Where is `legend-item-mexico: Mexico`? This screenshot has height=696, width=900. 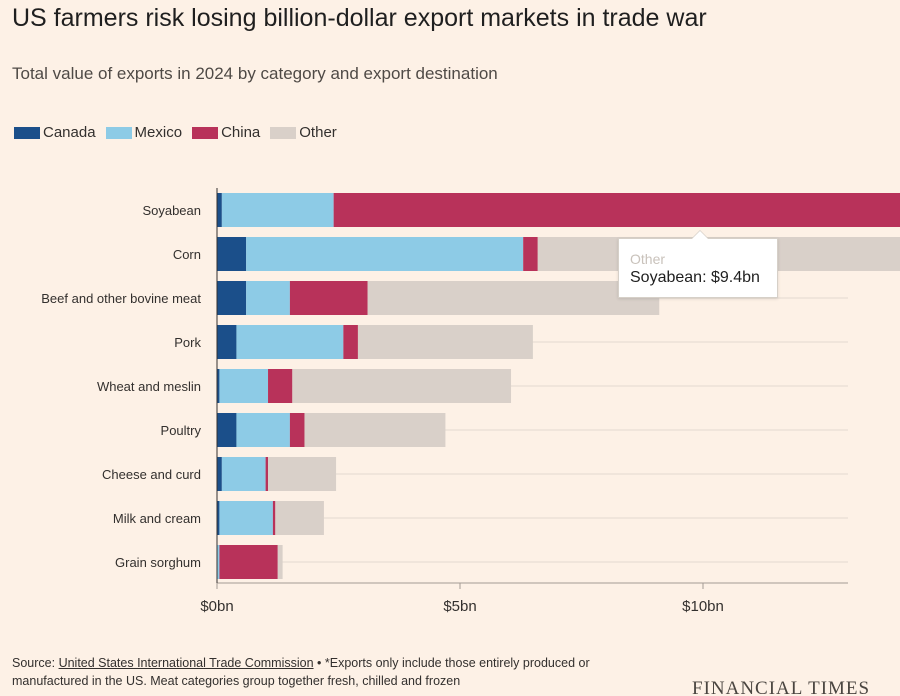 legend-item-mexico: Mexico is located at coordinates (144, 132).